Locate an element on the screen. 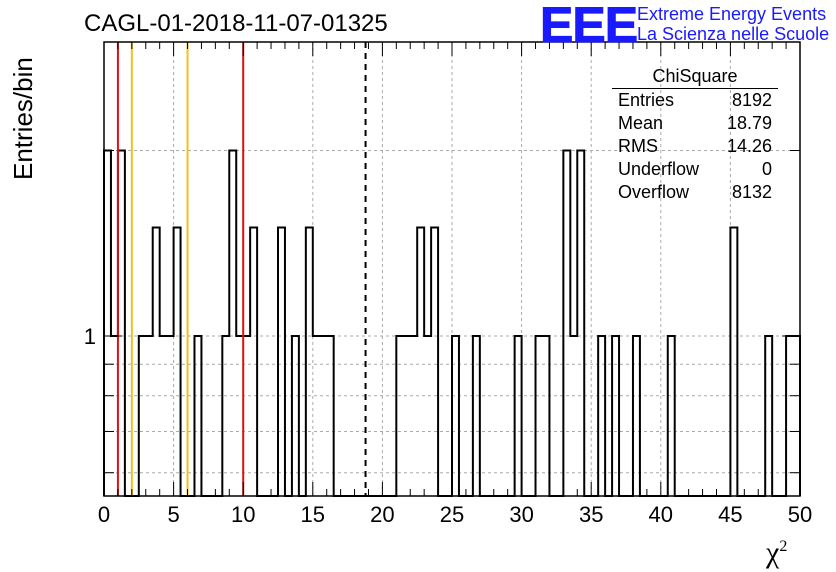 The height and width of the screenshot is (572, 836). x-tick-label: 15 is located at coordinates (313, 514).